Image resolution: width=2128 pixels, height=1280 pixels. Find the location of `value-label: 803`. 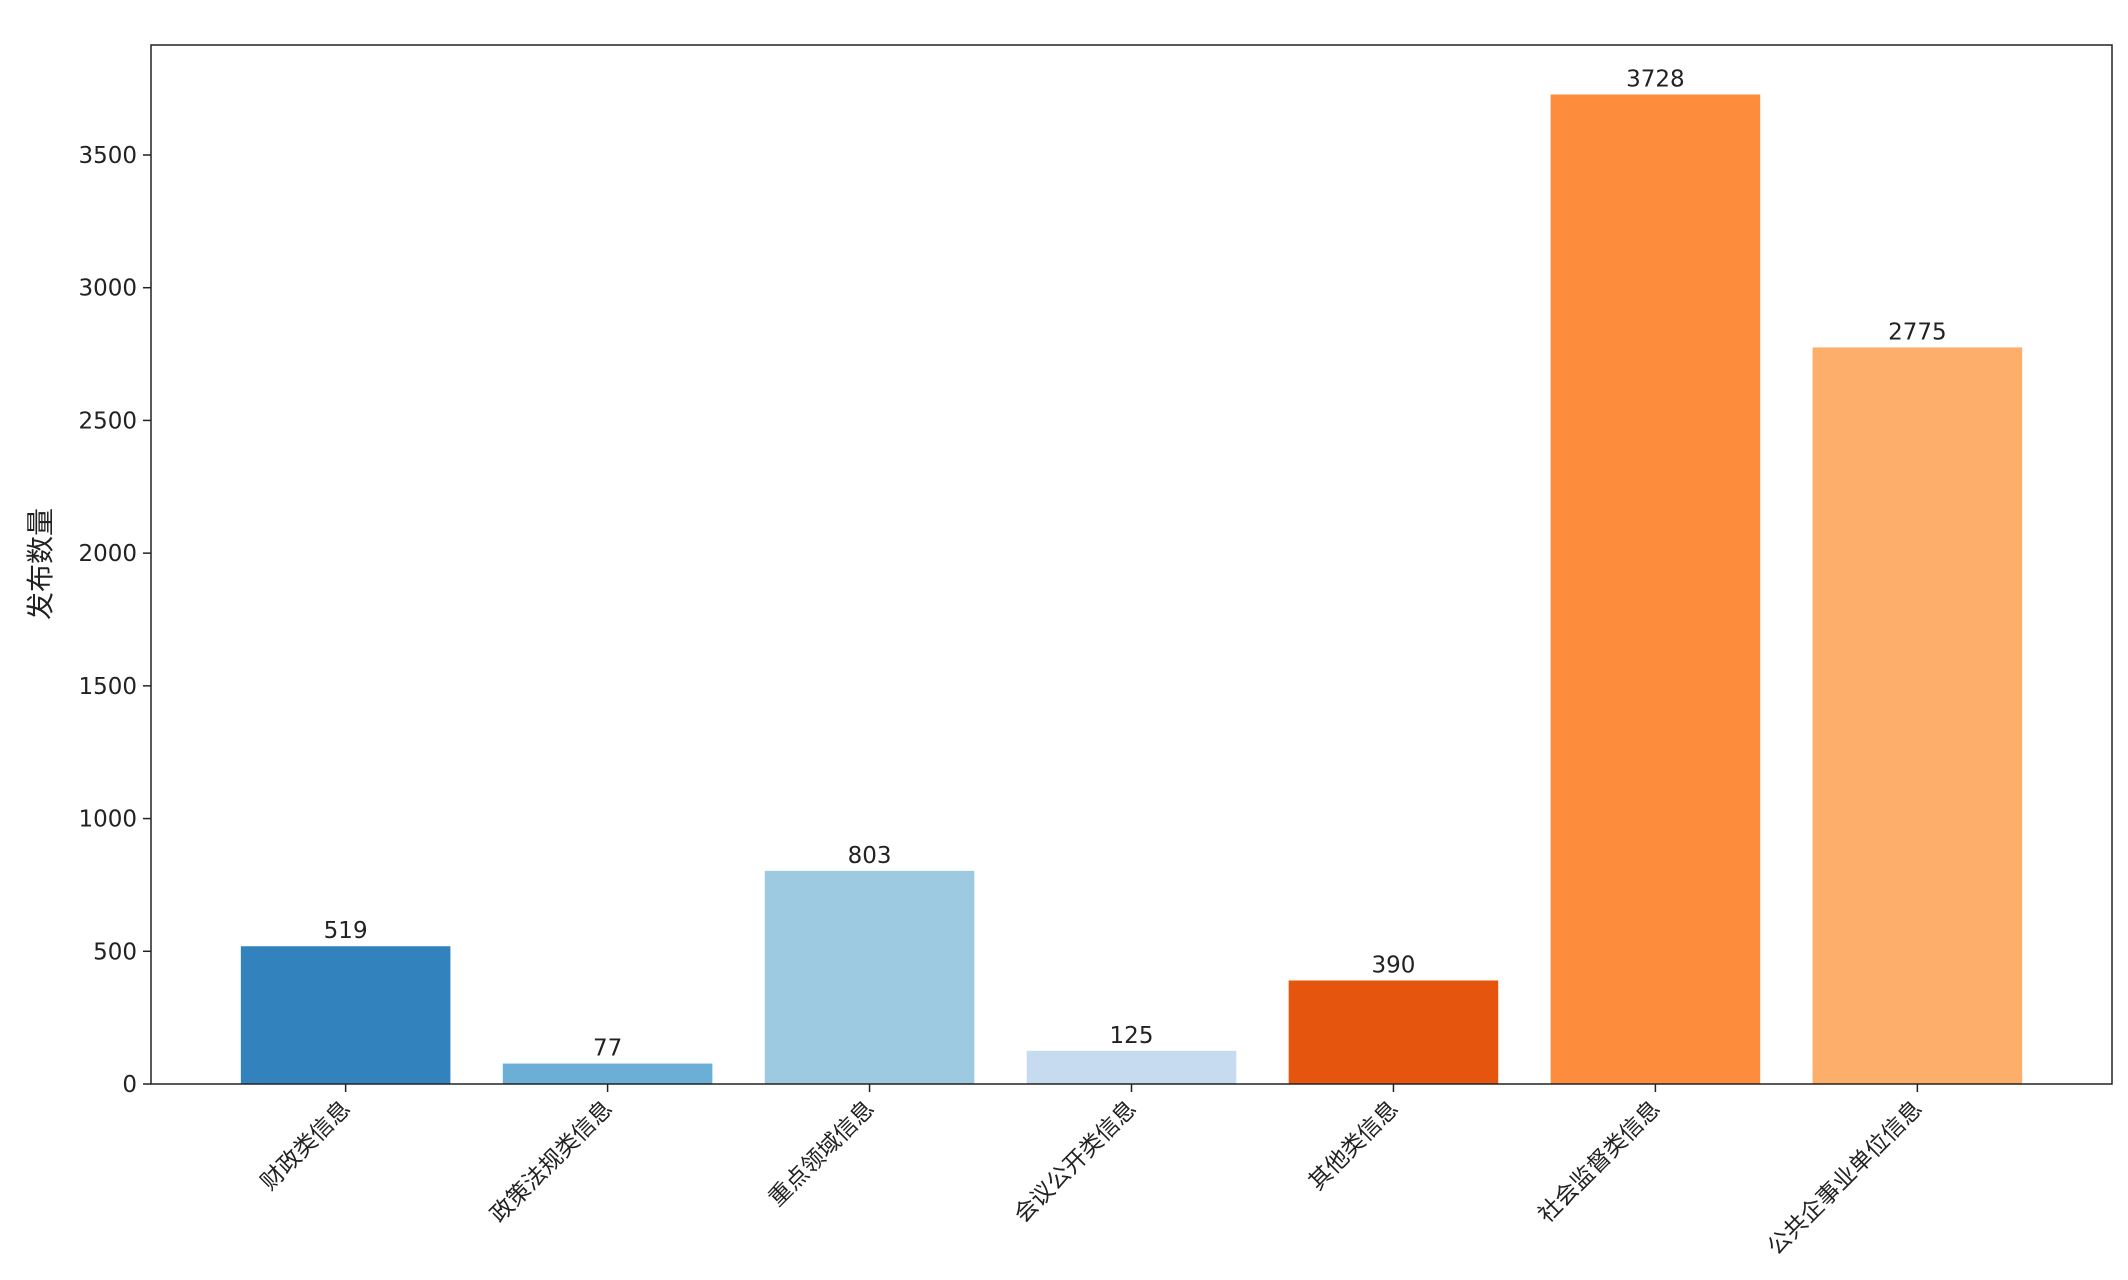

value-label: 803 is located at coordinates (870, 856).